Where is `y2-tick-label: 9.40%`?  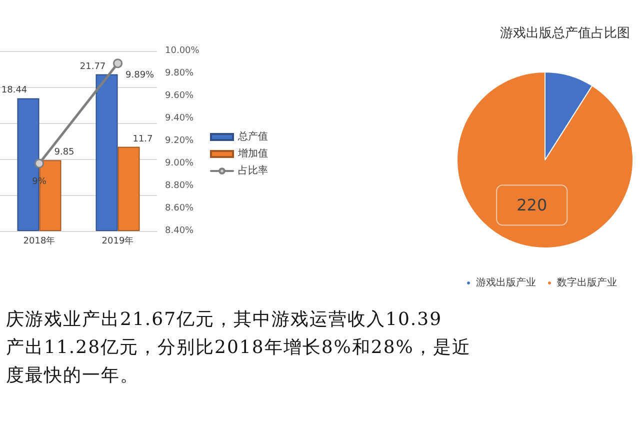
y2-tick-label: 9.40% is located at coordinates (179, 119).